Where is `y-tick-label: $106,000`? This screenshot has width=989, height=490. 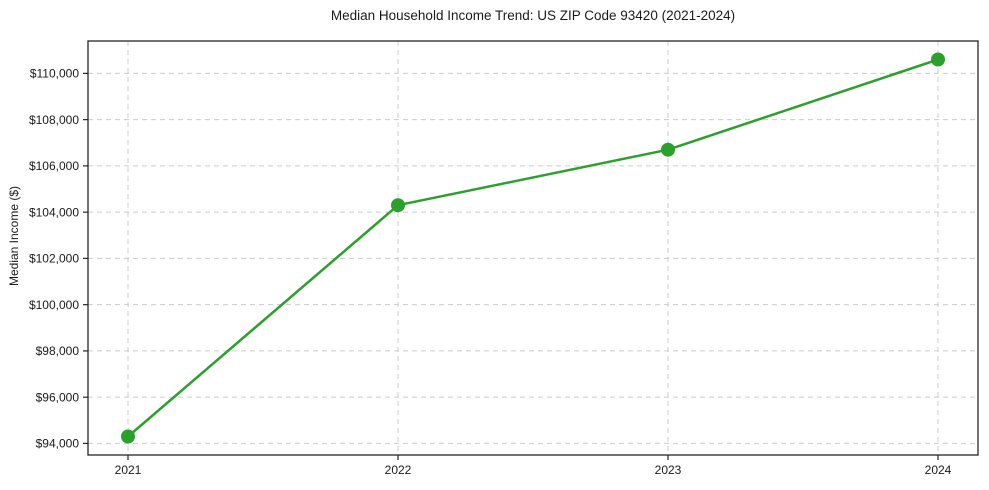 y-tick-label: $106,000 is located at coordinates (54, 166).